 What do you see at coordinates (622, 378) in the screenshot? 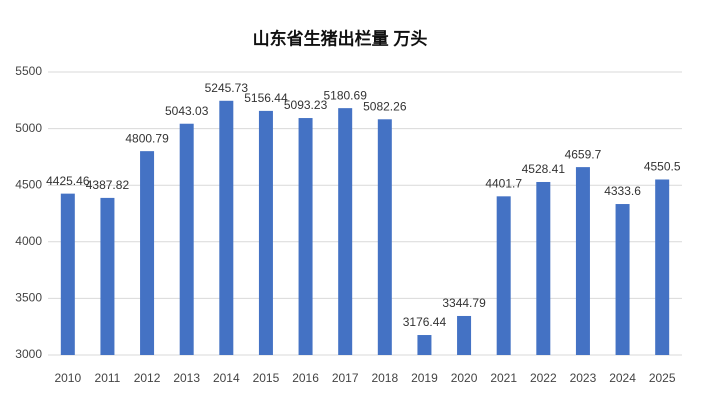
I see `x-tick-label: 2024` at bounding box center [622, 378].